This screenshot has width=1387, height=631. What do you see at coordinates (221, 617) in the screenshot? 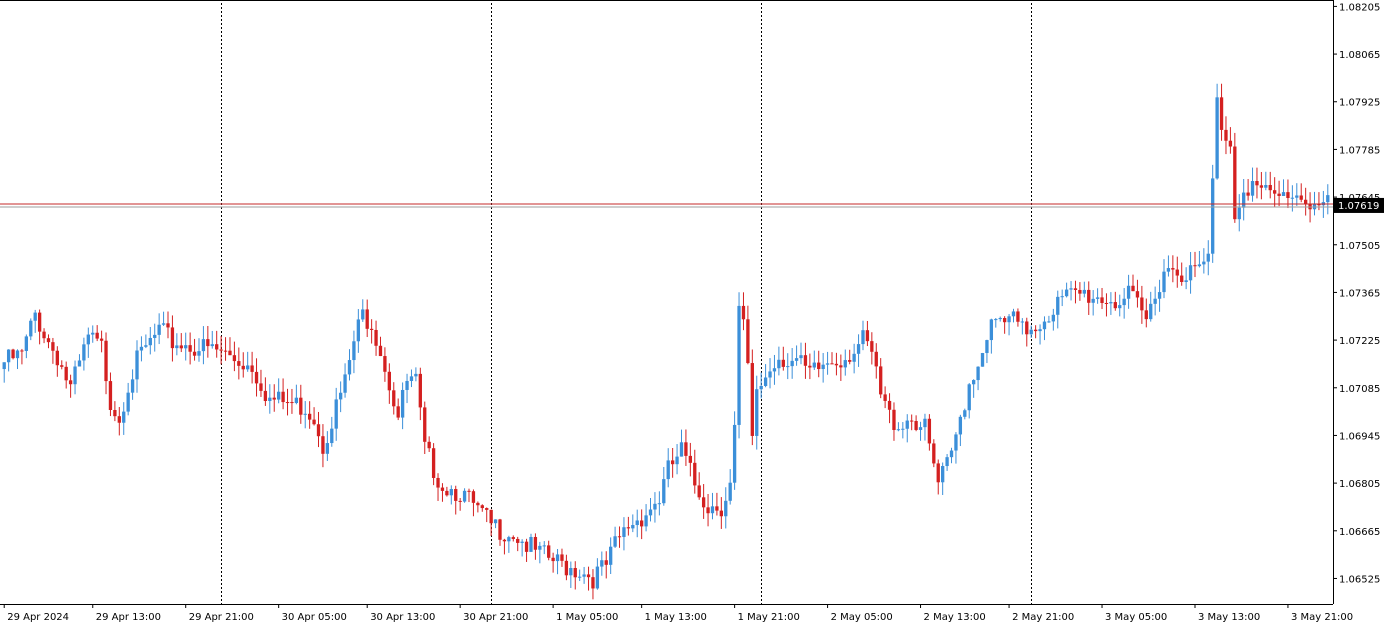
I see `x-tick-label: 29 Apr 21:00` at bounding box center [221, 617].